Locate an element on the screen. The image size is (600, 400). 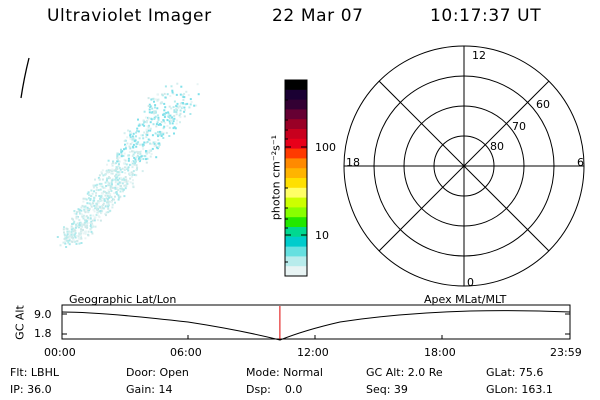
status-ip: IP: 36.0 is located at coordinates (31, 389).